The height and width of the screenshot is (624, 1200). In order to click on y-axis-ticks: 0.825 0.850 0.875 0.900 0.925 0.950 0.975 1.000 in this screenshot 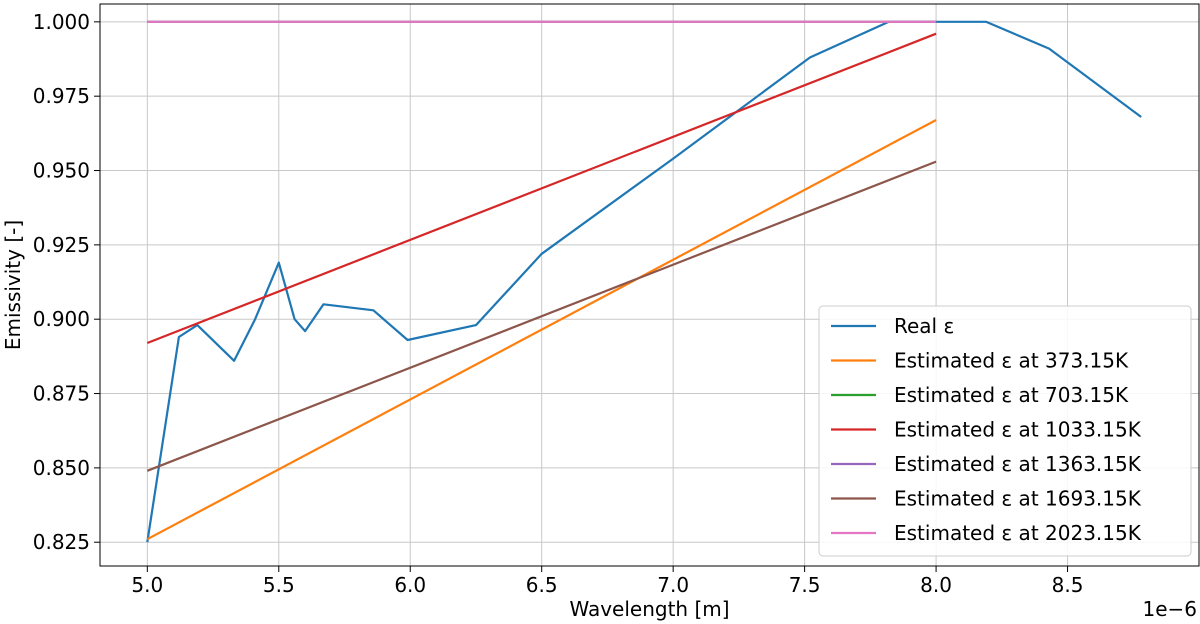, I will do `click(66, 282)`.